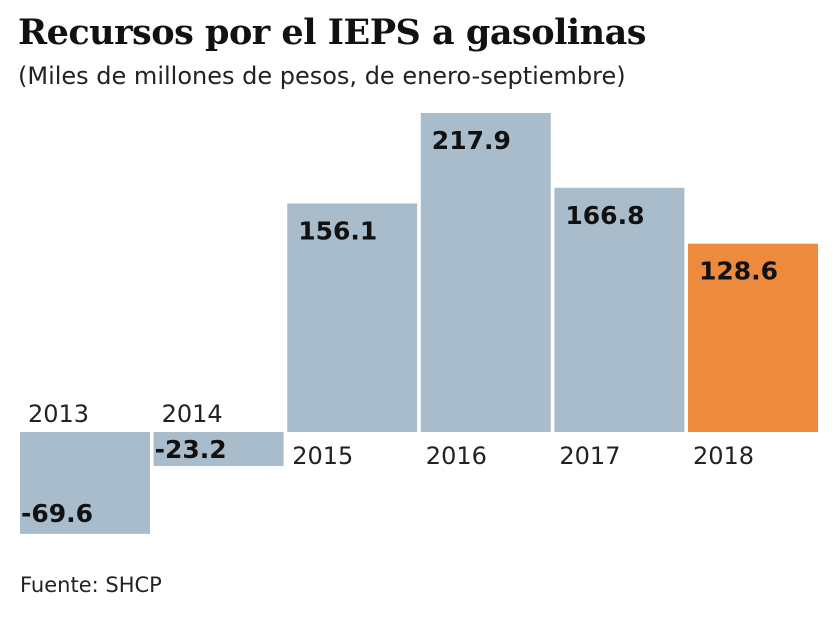  What do you see at coordinates (332, 32) in the screenshot?
I see `chart-title: Recursos por el IEPS a gasolinas` at bounding box center [332, 32].